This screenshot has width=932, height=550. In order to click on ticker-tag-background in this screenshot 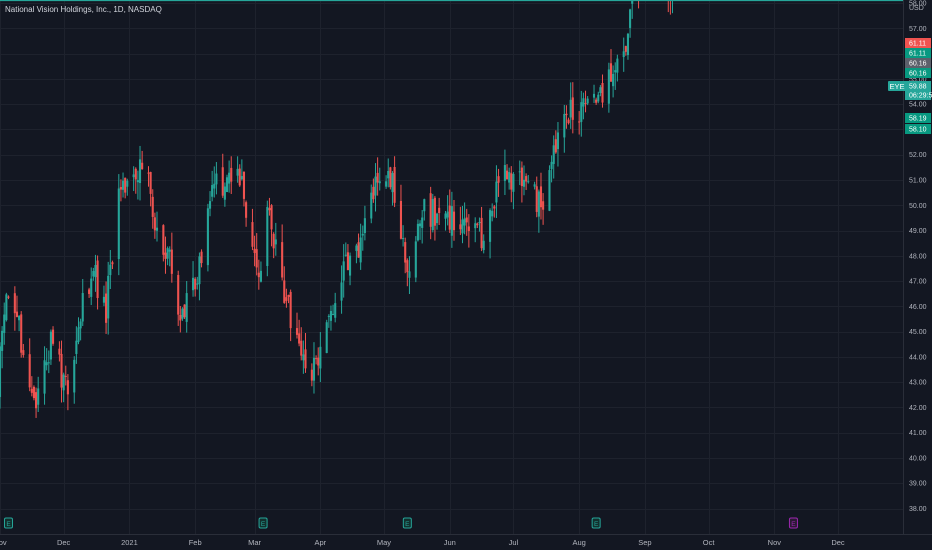, I will do `click(897, 86)`.